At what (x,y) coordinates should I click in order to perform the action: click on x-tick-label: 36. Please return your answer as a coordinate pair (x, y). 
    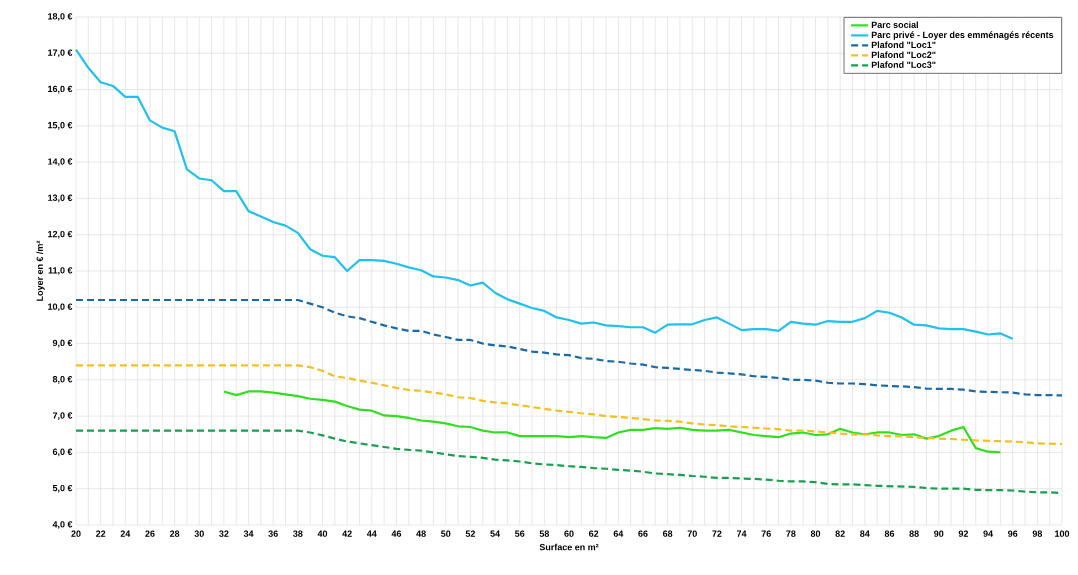
    Looking at the image, I should click on (273, 533).